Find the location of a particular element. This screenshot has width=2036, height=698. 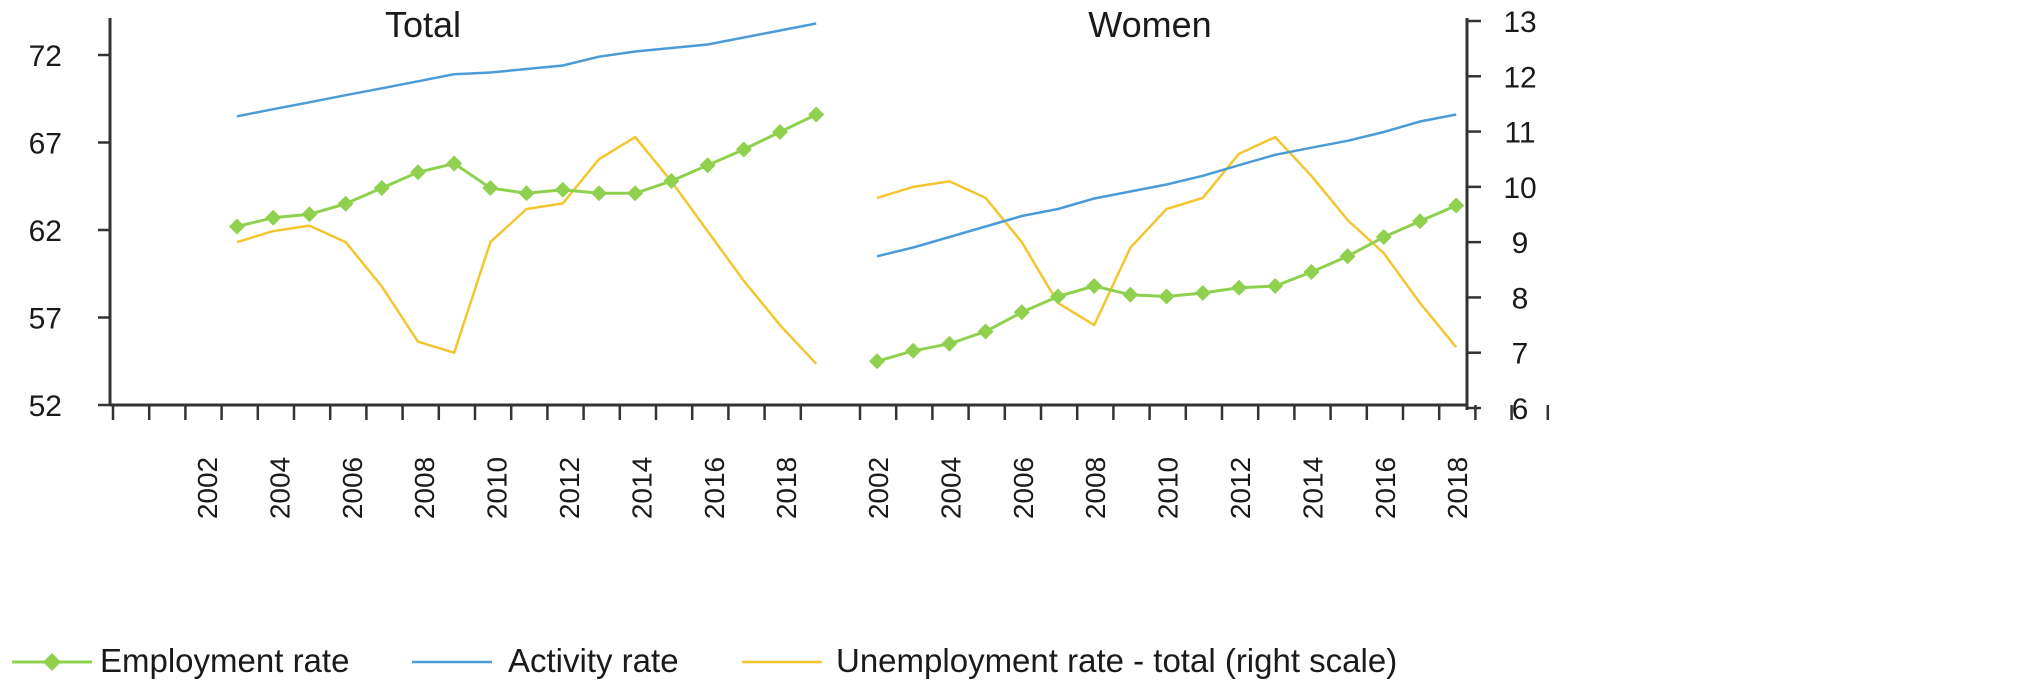

right-y-tick-label: 6 is located at coordinates (1520, 409).